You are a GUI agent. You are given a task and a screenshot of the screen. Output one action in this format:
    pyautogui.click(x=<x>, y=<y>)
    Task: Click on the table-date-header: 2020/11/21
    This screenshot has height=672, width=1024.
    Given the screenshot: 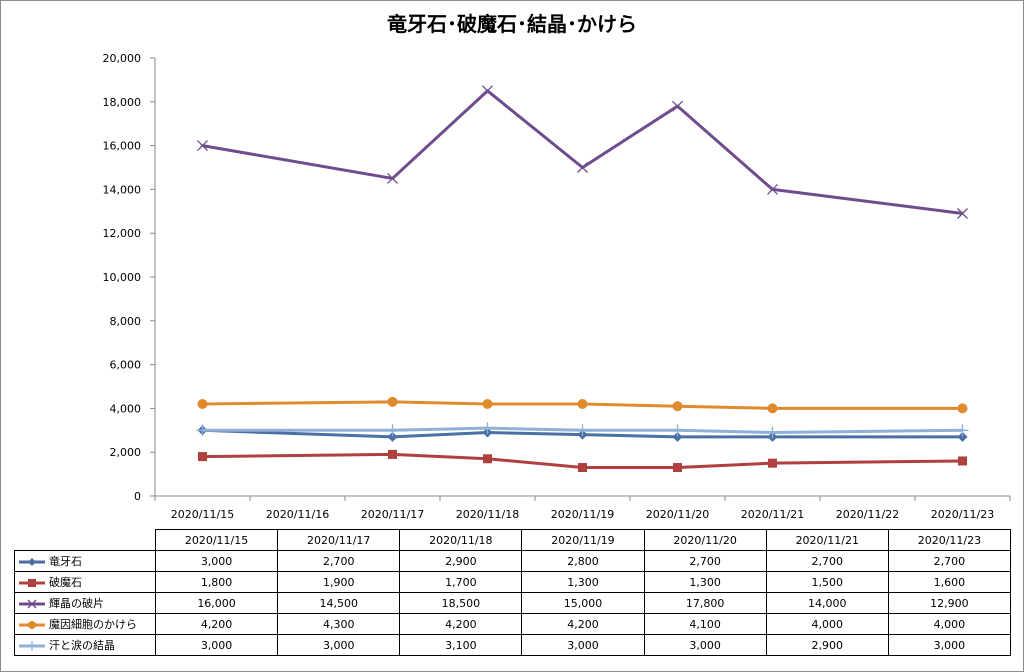 What is the action you would take?
    pyautogui.click(x=827, y=540)
    